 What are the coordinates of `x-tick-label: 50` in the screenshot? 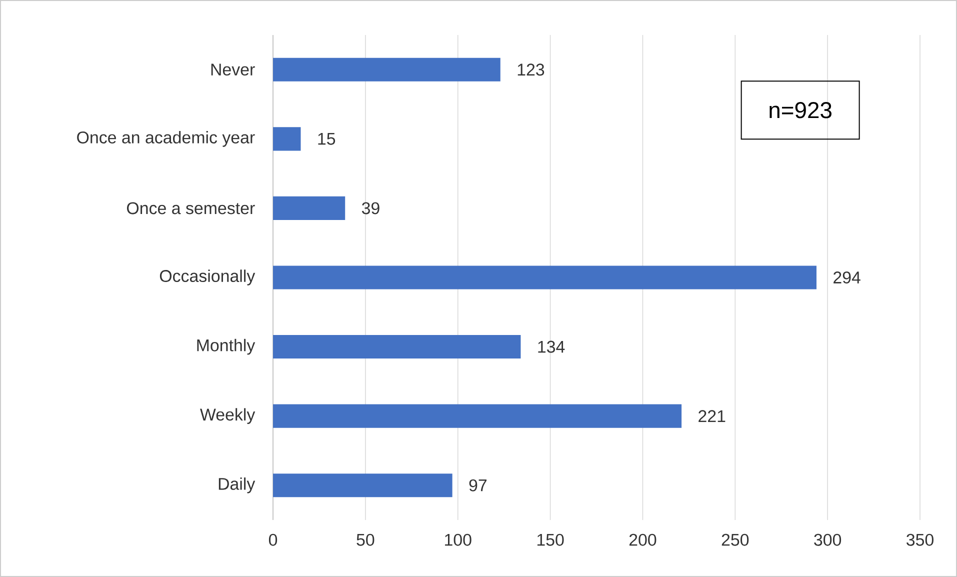 It's located at (365, 540).